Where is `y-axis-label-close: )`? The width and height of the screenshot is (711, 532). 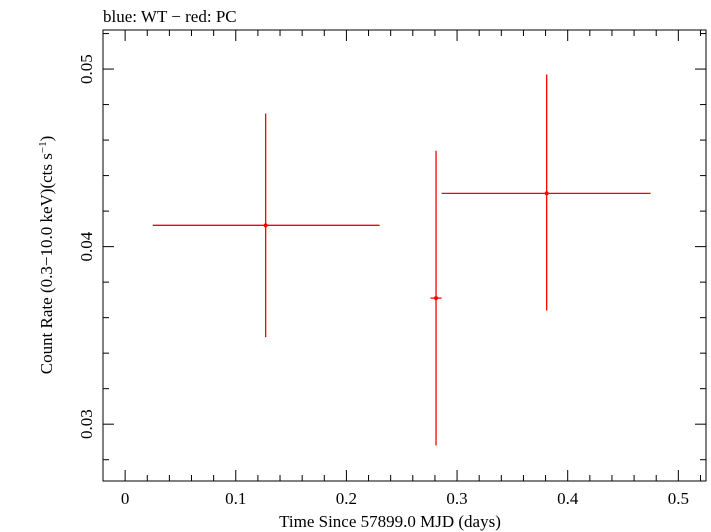 y-axis-label-close: ) is located at coordinates (46, 139).